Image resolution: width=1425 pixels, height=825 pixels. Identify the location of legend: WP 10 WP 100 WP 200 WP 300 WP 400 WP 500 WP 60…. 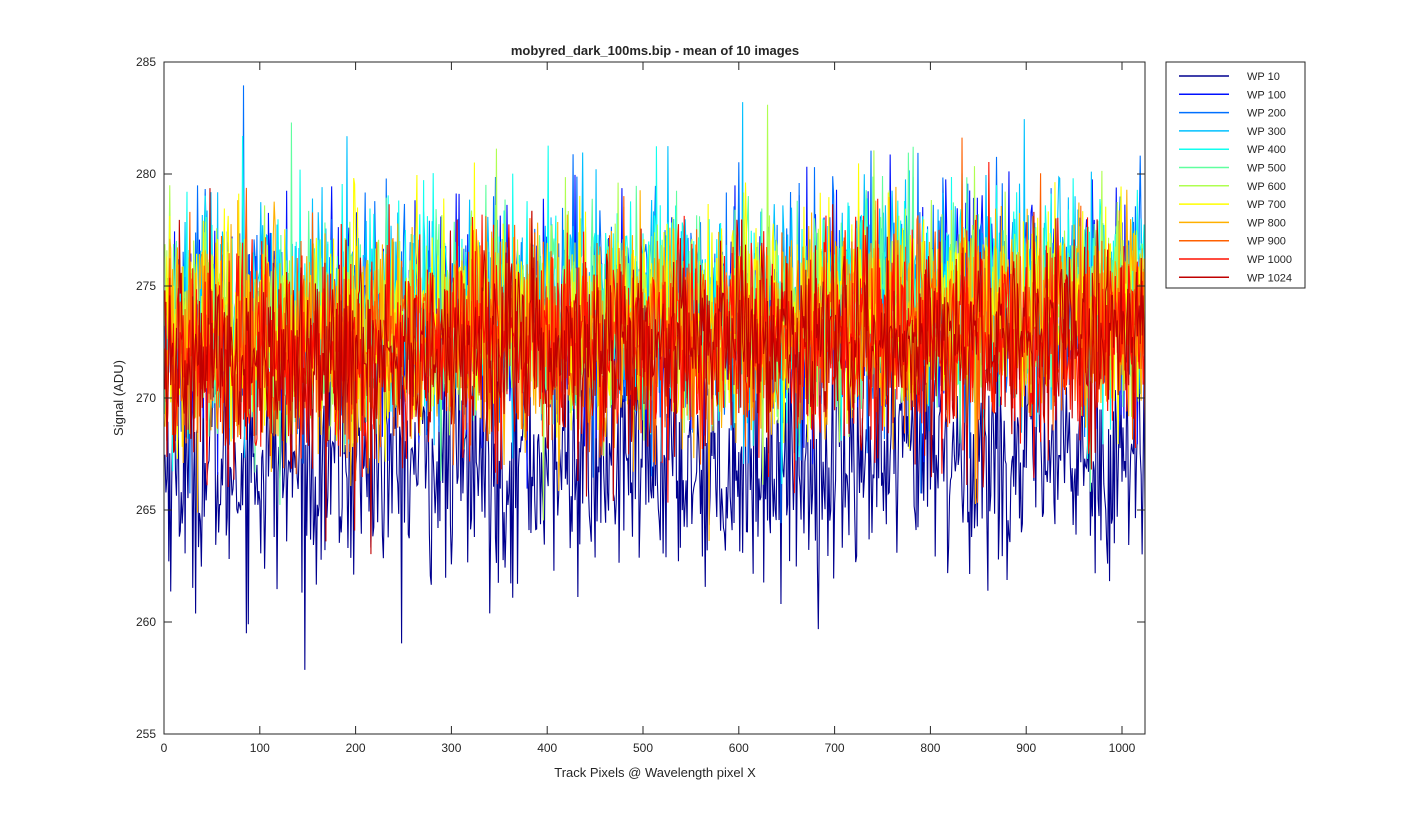
(1235, 175).